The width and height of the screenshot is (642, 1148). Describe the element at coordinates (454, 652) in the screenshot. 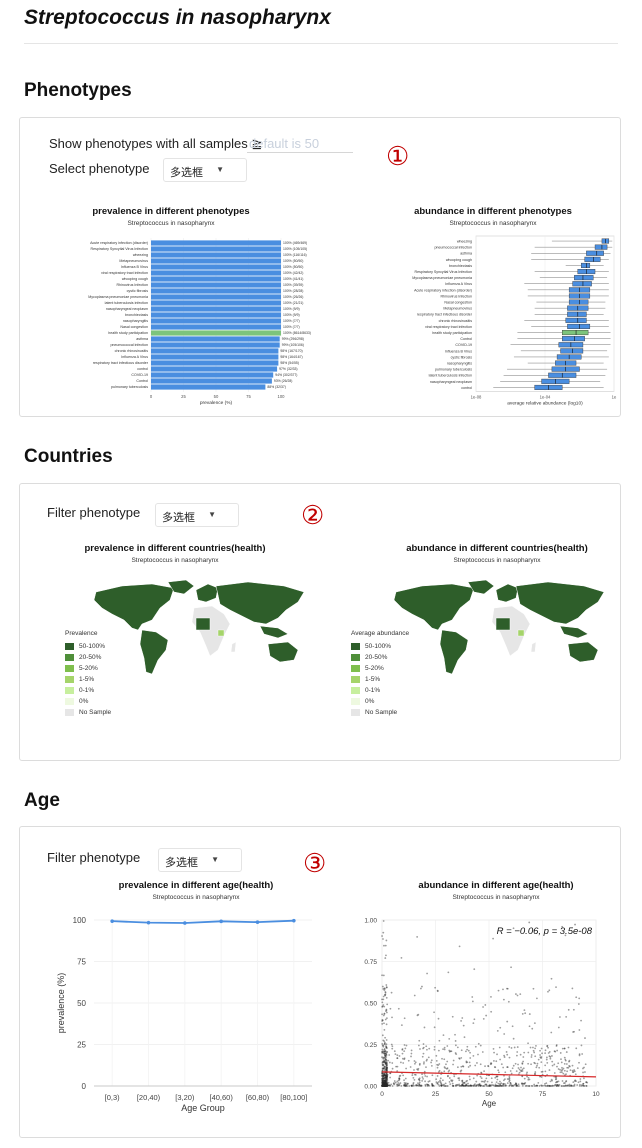

I see `south-america-shape` at that location.